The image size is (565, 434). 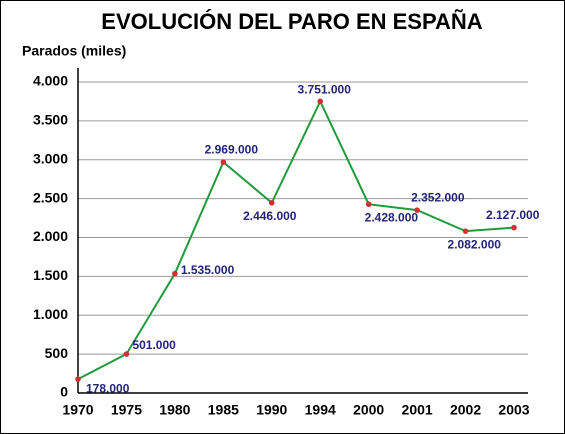 What do you see at coordinates (271, 410) in the screenshot?
I see `x-tick-label: 1990` at bounding box center [271, 410].